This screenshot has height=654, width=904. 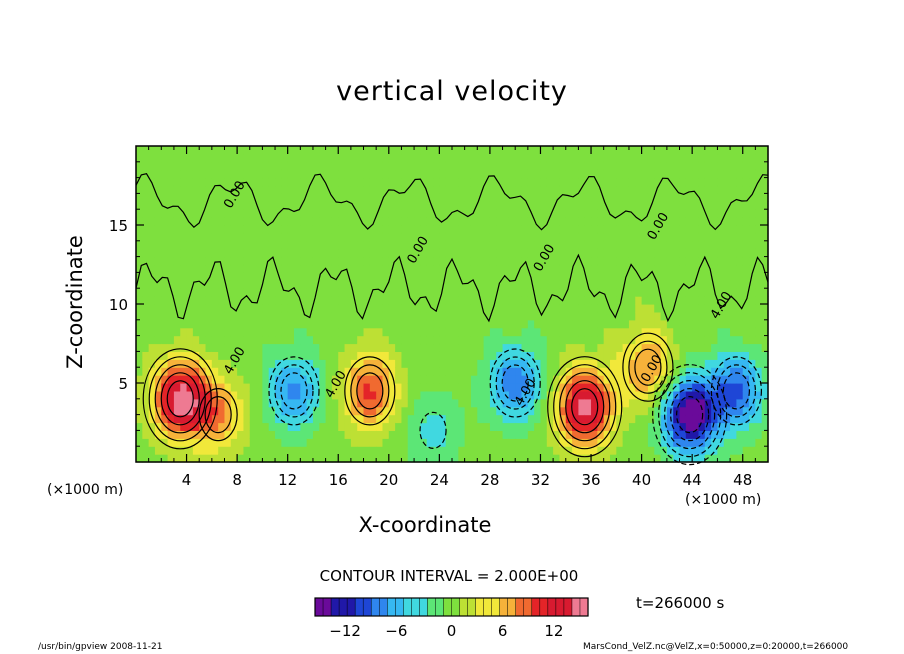 What do you see at coordinates (544, 607) in the screenshot?
I see `colorbar-swatch` at bounding box center [544, 607].